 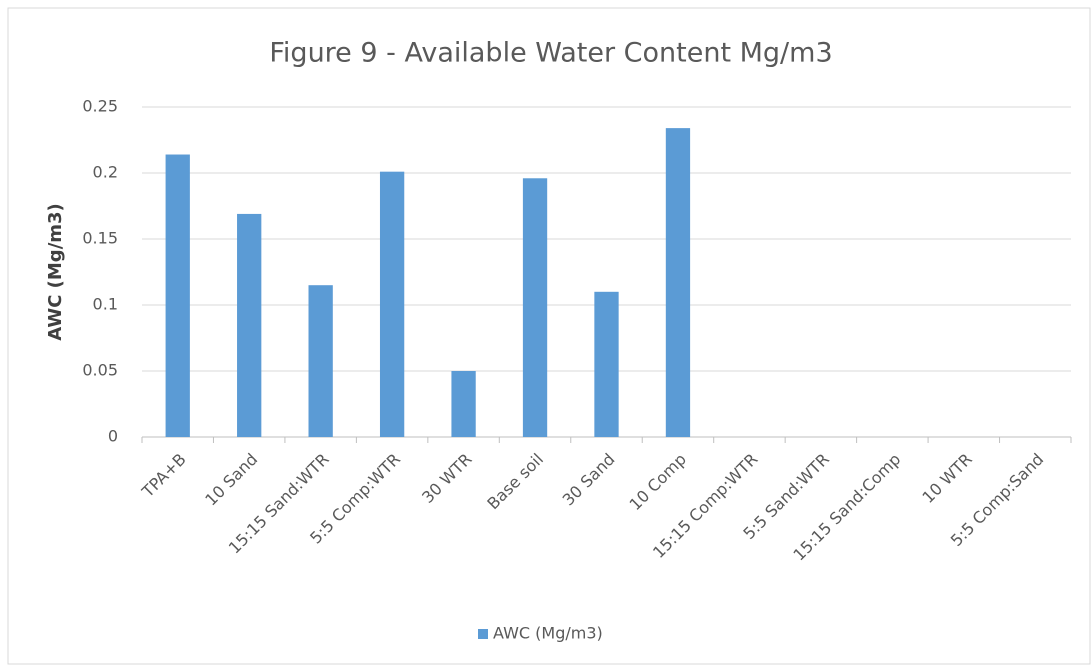 What do you see at coordinates (550, 53) in the screenshot?
I see `chart-title: Figure 9 - Available Water Content Mg/m3` at bounding box center [550, 53].